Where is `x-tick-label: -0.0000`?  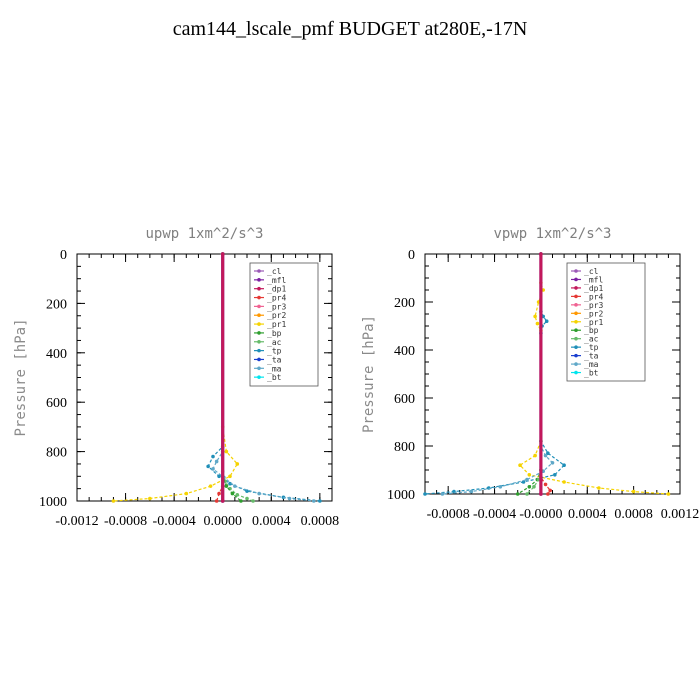
x-tick-label: -0.0000 is located at coordinates (540, 514).